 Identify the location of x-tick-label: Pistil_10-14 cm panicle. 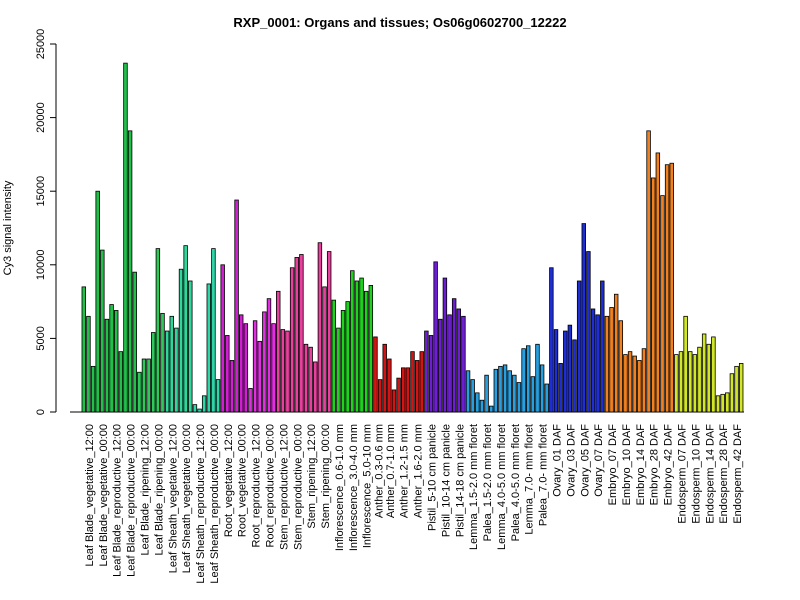
(446, 480).